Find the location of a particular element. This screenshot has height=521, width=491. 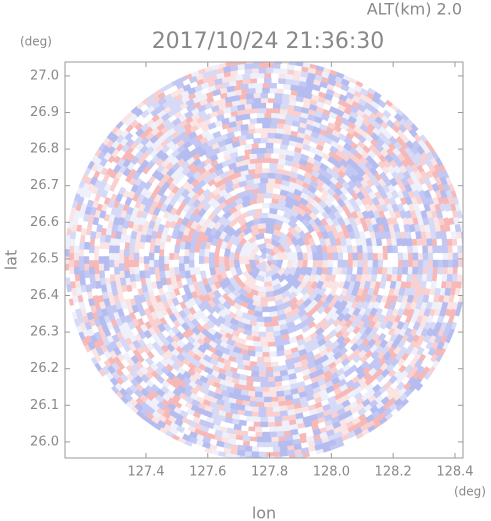

y-tick-label: 26.4 is located at coordinates (44, 295).